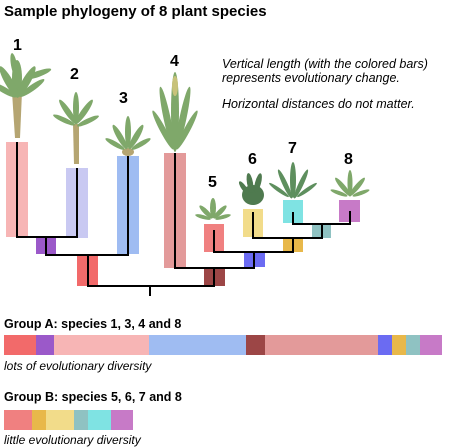 This screenshot has width=453, height=448. Describe the element at coordinates (81, 420) in the screenshot. I see `group-b-segment-teal` at that location.